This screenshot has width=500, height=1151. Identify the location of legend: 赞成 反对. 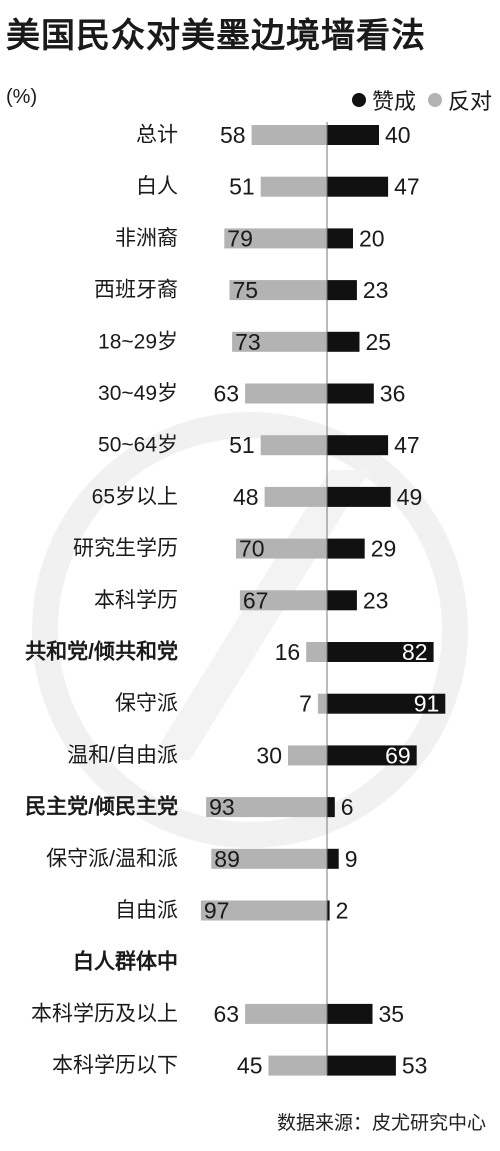
(421, 100).